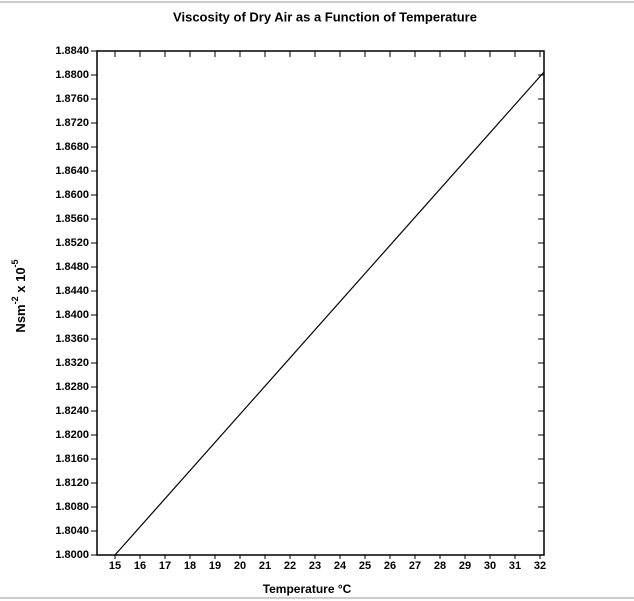 The image size is (634, 601). What do you see at coordinates (72, 123) in the screenshot?
I see `y-tick-label: 1.8720` at bounding box center [72, 123].